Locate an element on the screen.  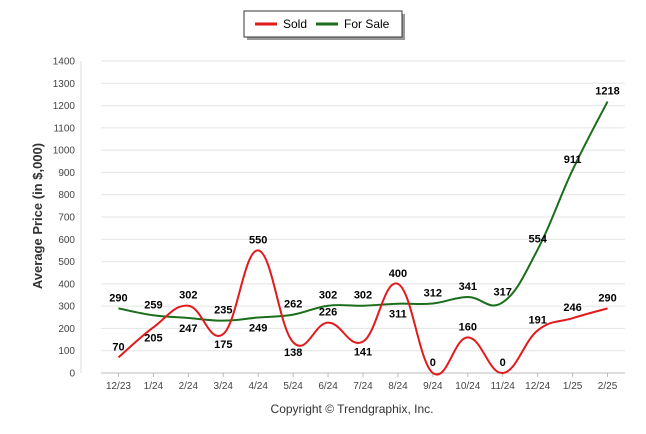
y-tick-label: 600 is located at coordinates (66, 240).